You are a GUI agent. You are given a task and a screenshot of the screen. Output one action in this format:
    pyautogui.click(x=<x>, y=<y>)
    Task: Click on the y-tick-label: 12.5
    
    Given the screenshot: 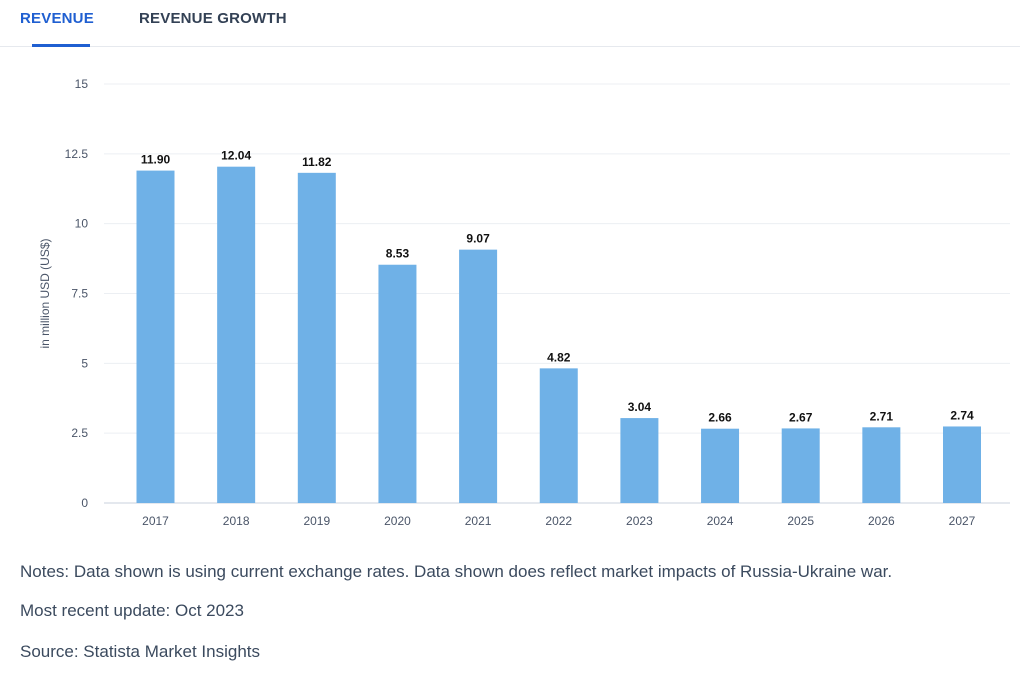 What is the action you would take?
    pyautogui.click(x=77, y=154)
    